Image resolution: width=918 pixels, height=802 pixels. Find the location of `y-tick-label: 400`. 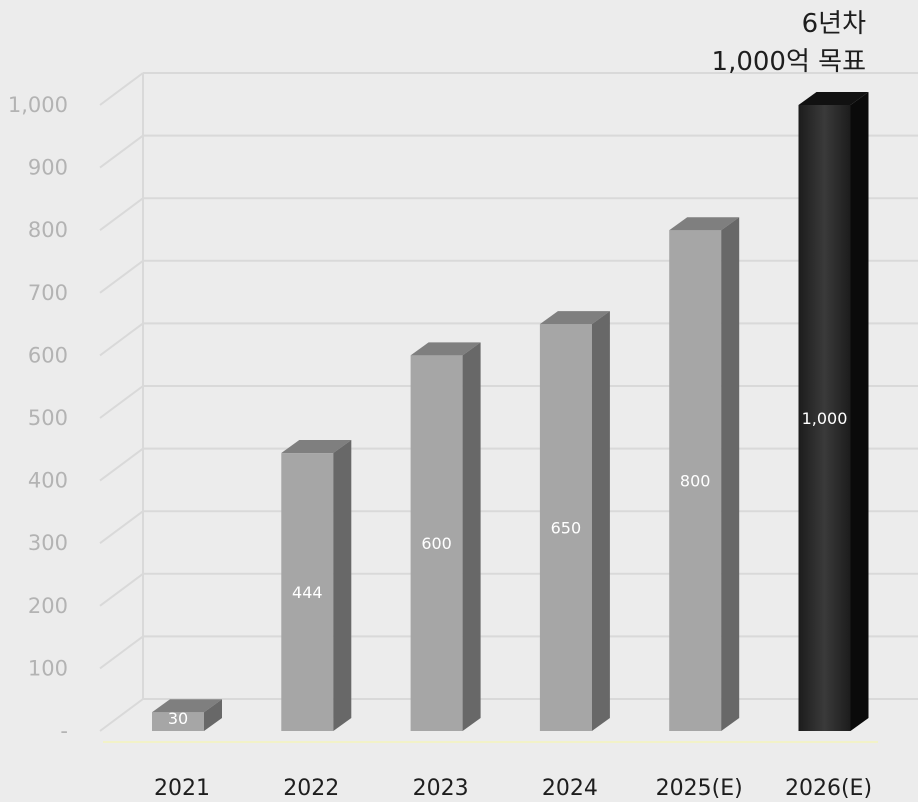

y-tick-label: 400 is located at coordinates (48, 481).